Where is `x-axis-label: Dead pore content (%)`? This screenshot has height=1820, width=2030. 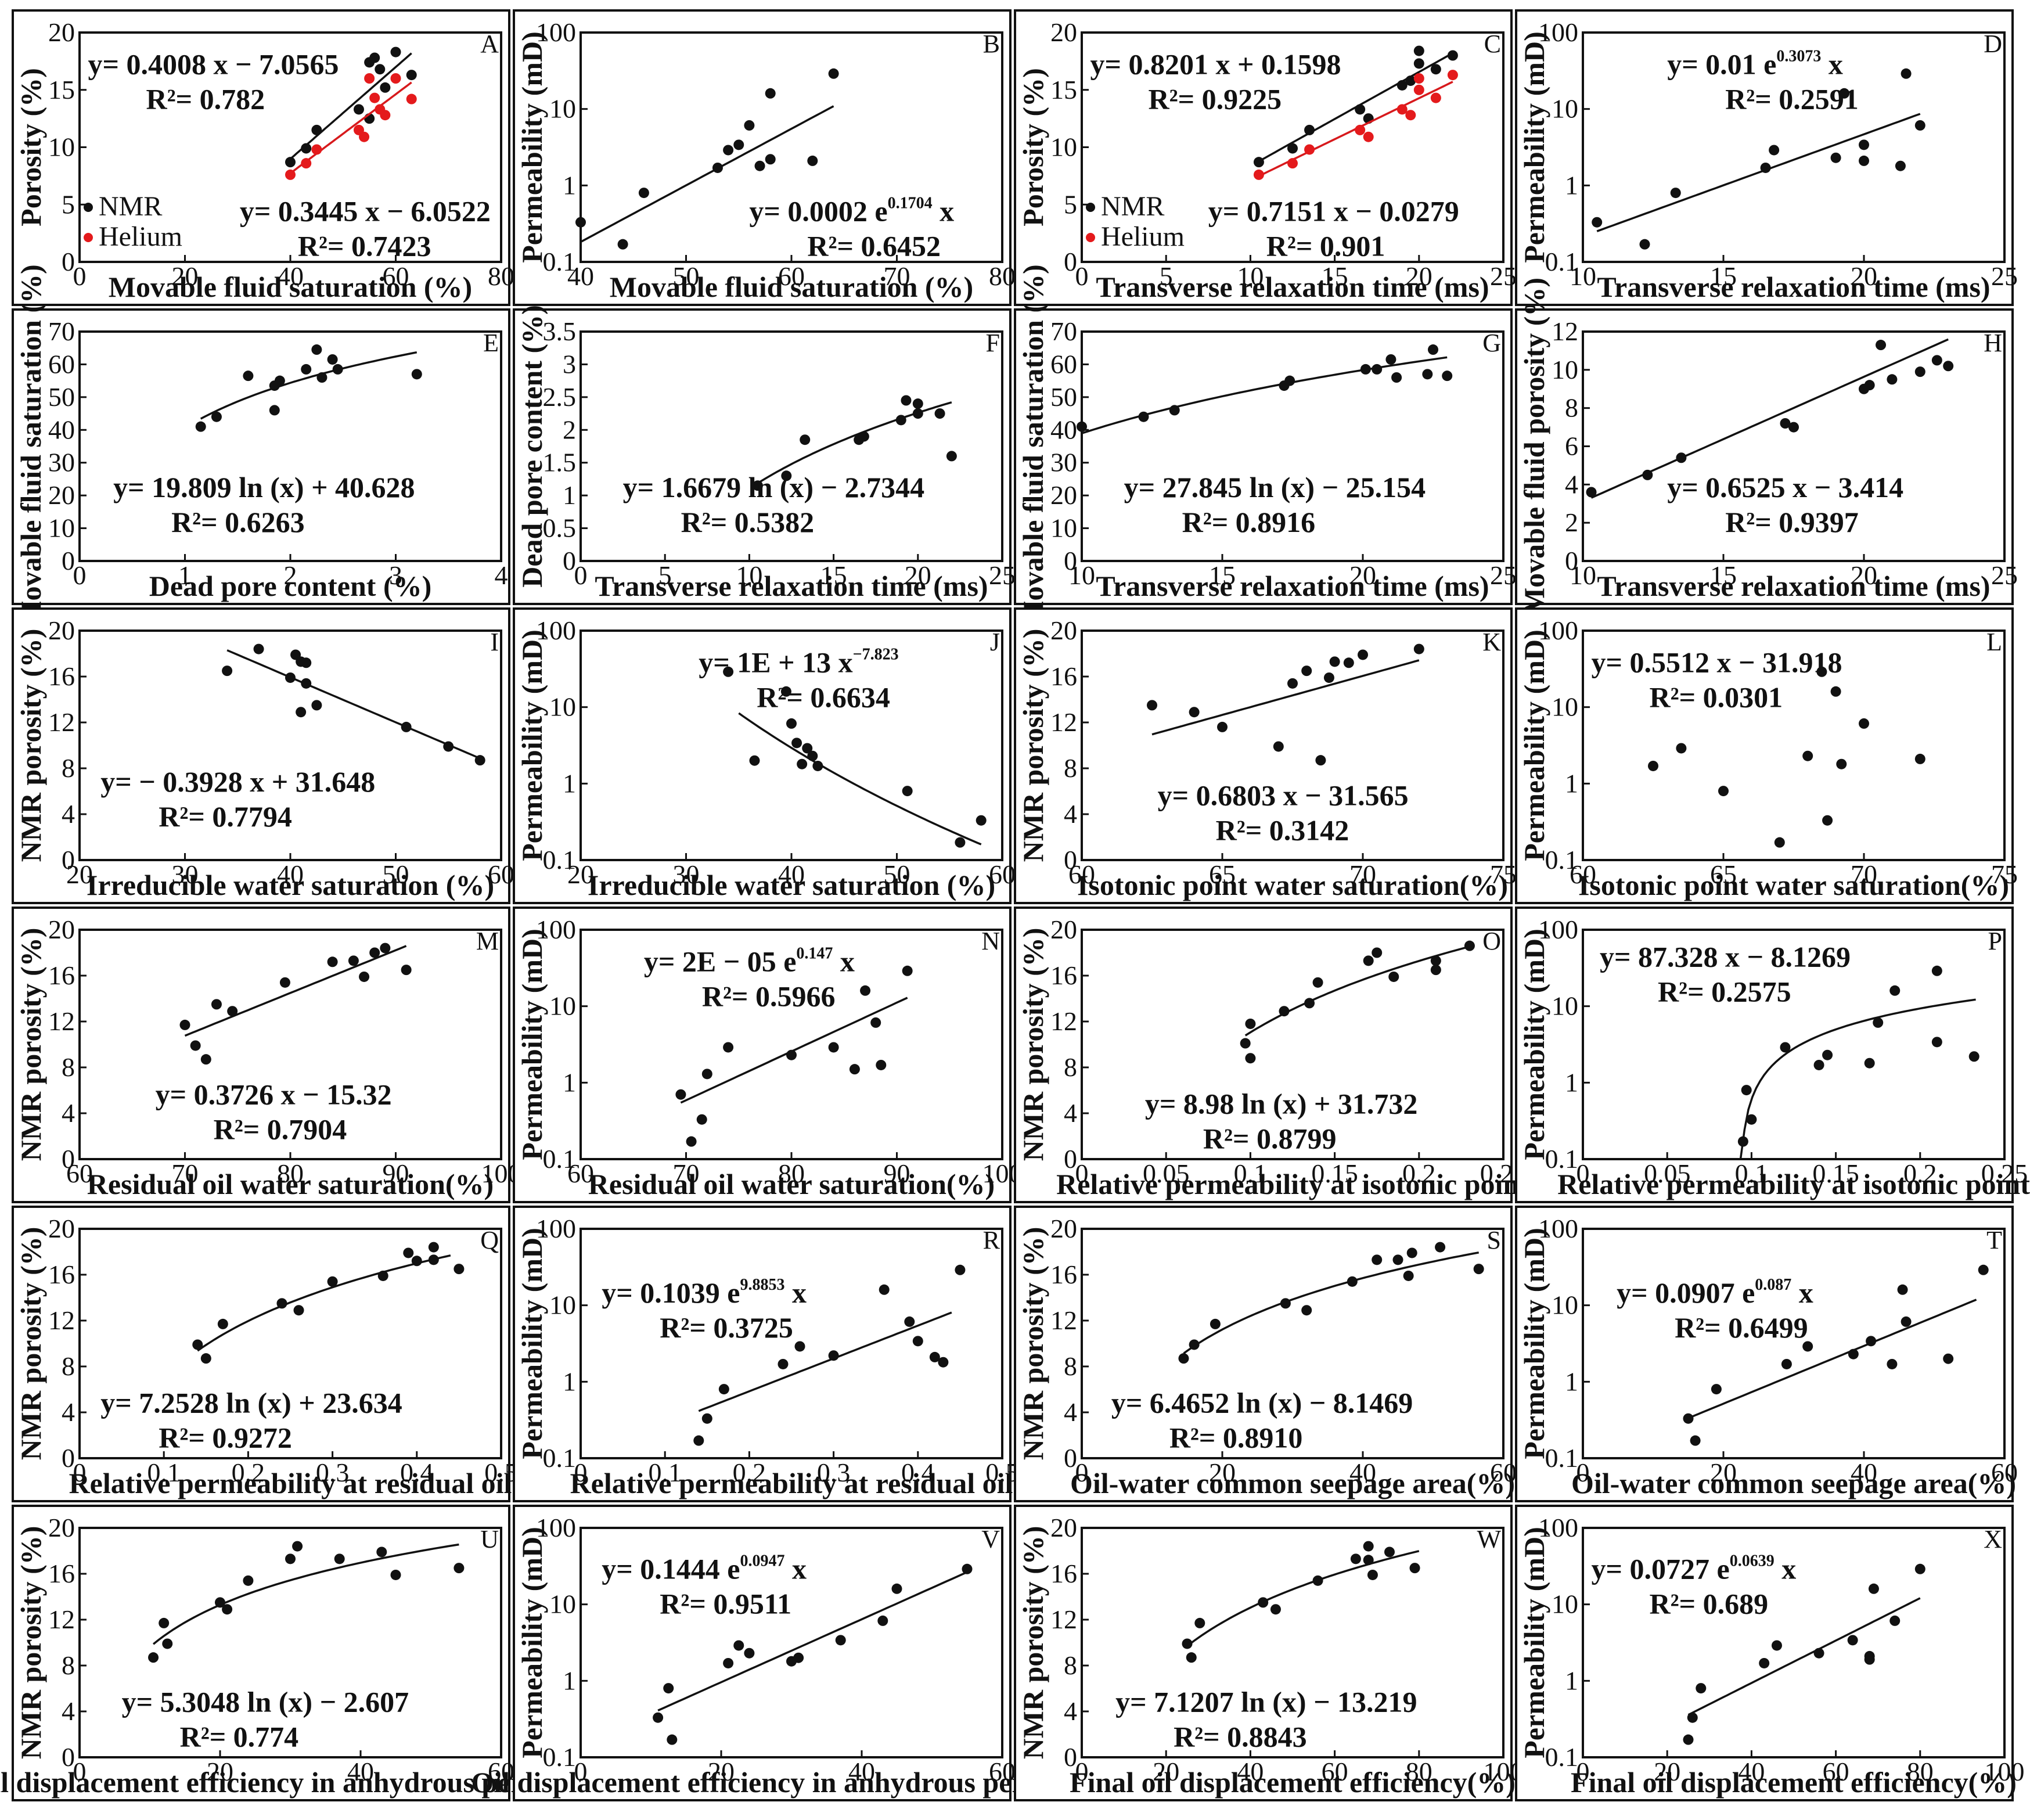
x-axis-label: Dead pore content (%) is located at coordinates (290, 586).